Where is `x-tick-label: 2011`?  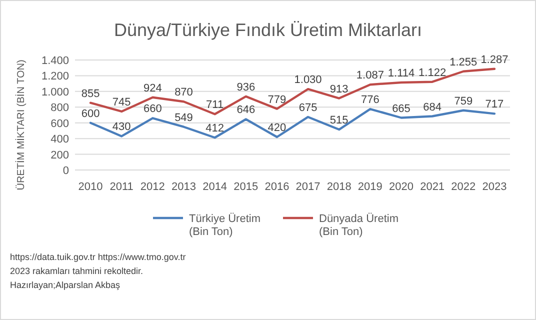
x-tick-label: 2011 is located at coordinates (122, 187).